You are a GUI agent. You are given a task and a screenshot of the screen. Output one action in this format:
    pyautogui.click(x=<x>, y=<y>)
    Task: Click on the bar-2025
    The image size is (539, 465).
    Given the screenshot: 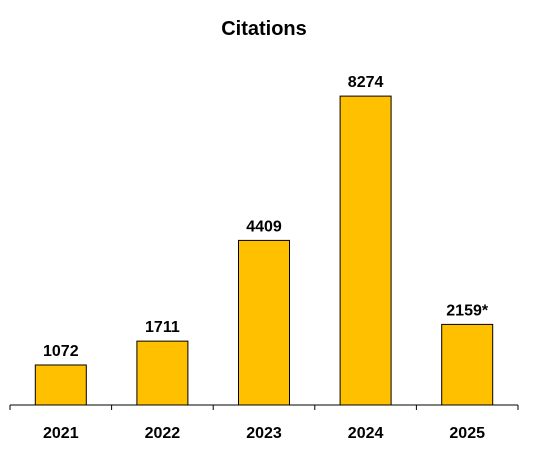 What is the action you would take?
    pyautogui.click(x=467, y=364)
    